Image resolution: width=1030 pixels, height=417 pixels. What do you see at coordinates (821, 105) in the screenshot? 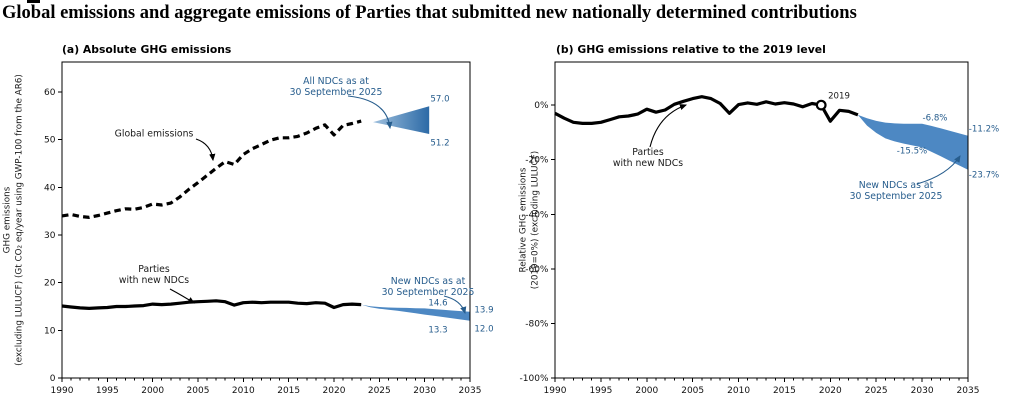
I see `marker-2019` at bounding box center [821, 105].